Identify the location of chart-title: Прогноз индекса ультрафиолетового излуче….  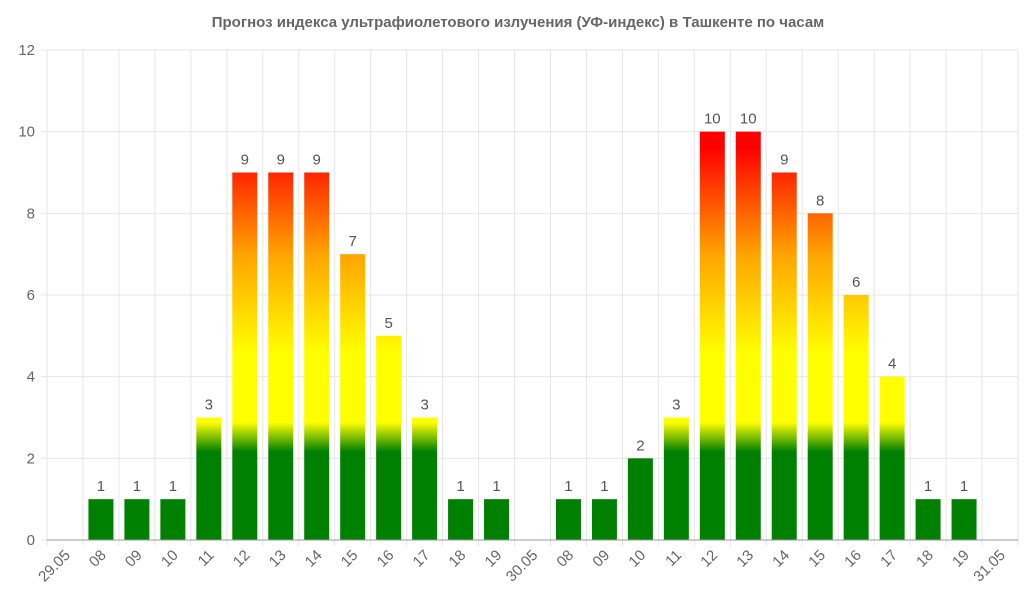
(518, 22).